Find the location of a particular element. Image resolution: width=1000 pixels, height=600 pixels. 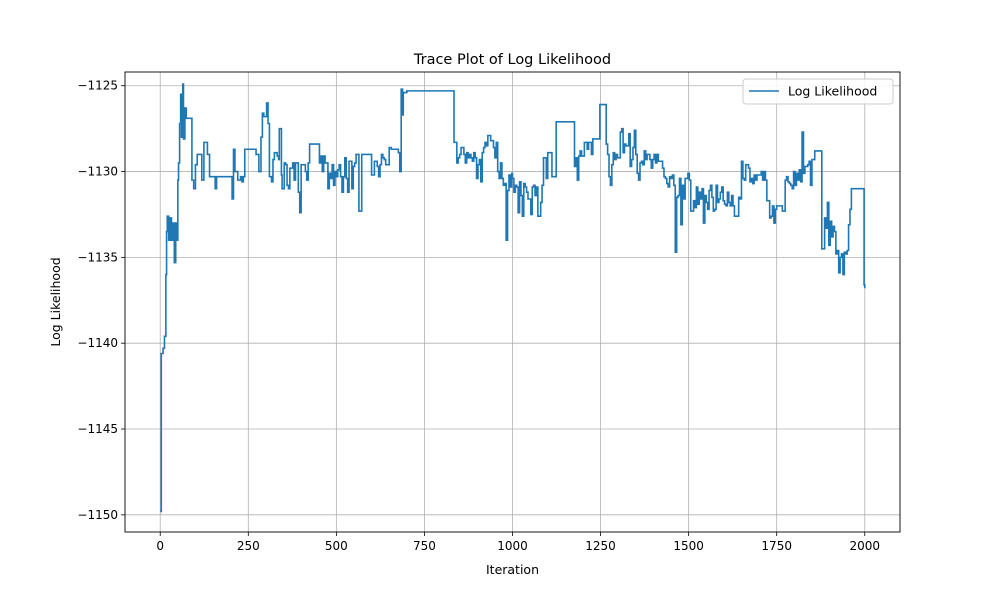

y-tick-label: −1140 is located at coordinates (97, 343).